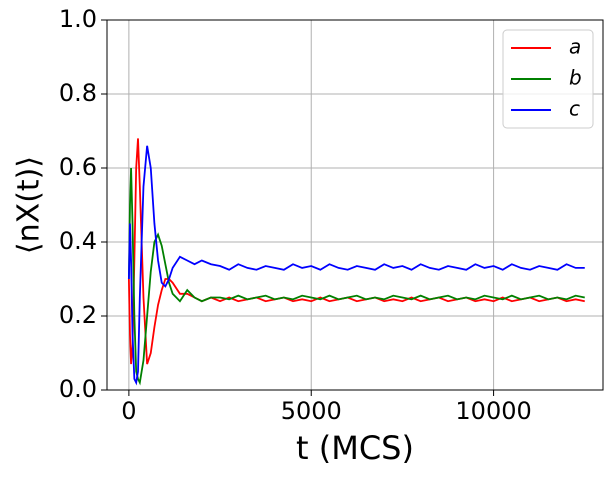 Image resolution: width=616 pixels, height=477 pixels. Describe the element at coordinates (575, 78) in the screenshot. I see `legend-label: b` at that location.